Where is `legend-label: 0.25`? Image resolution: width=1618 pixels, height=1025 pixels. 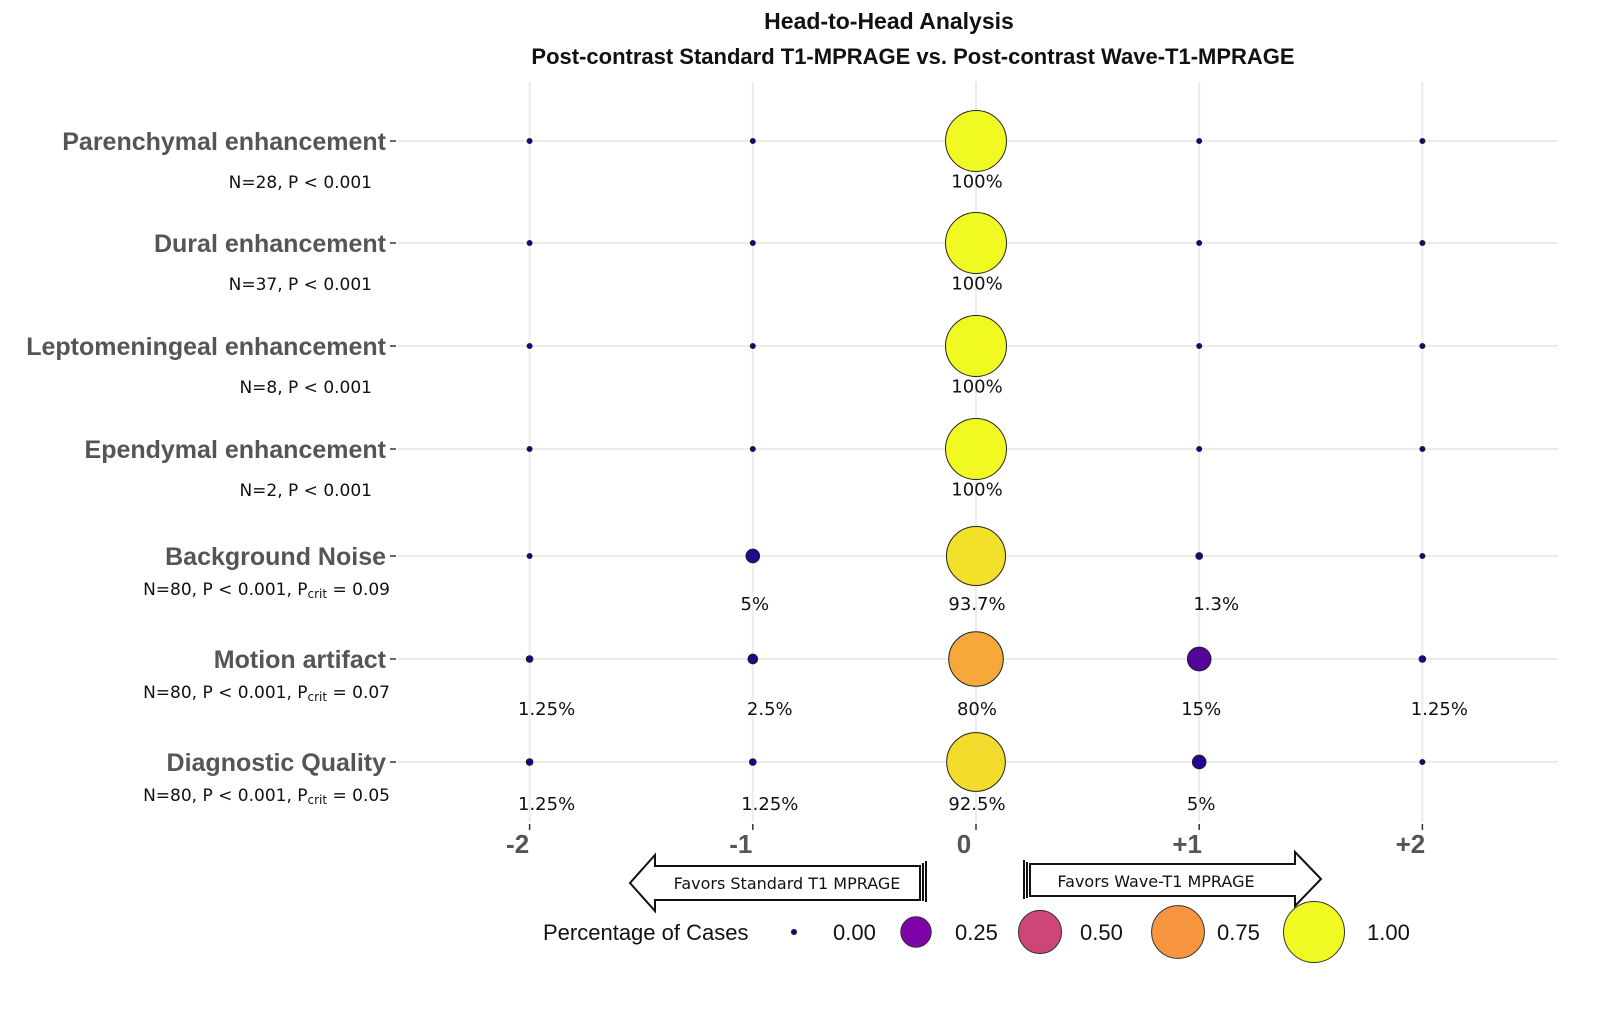
legend-label: 0.25 is located at coordinates (976, 932).